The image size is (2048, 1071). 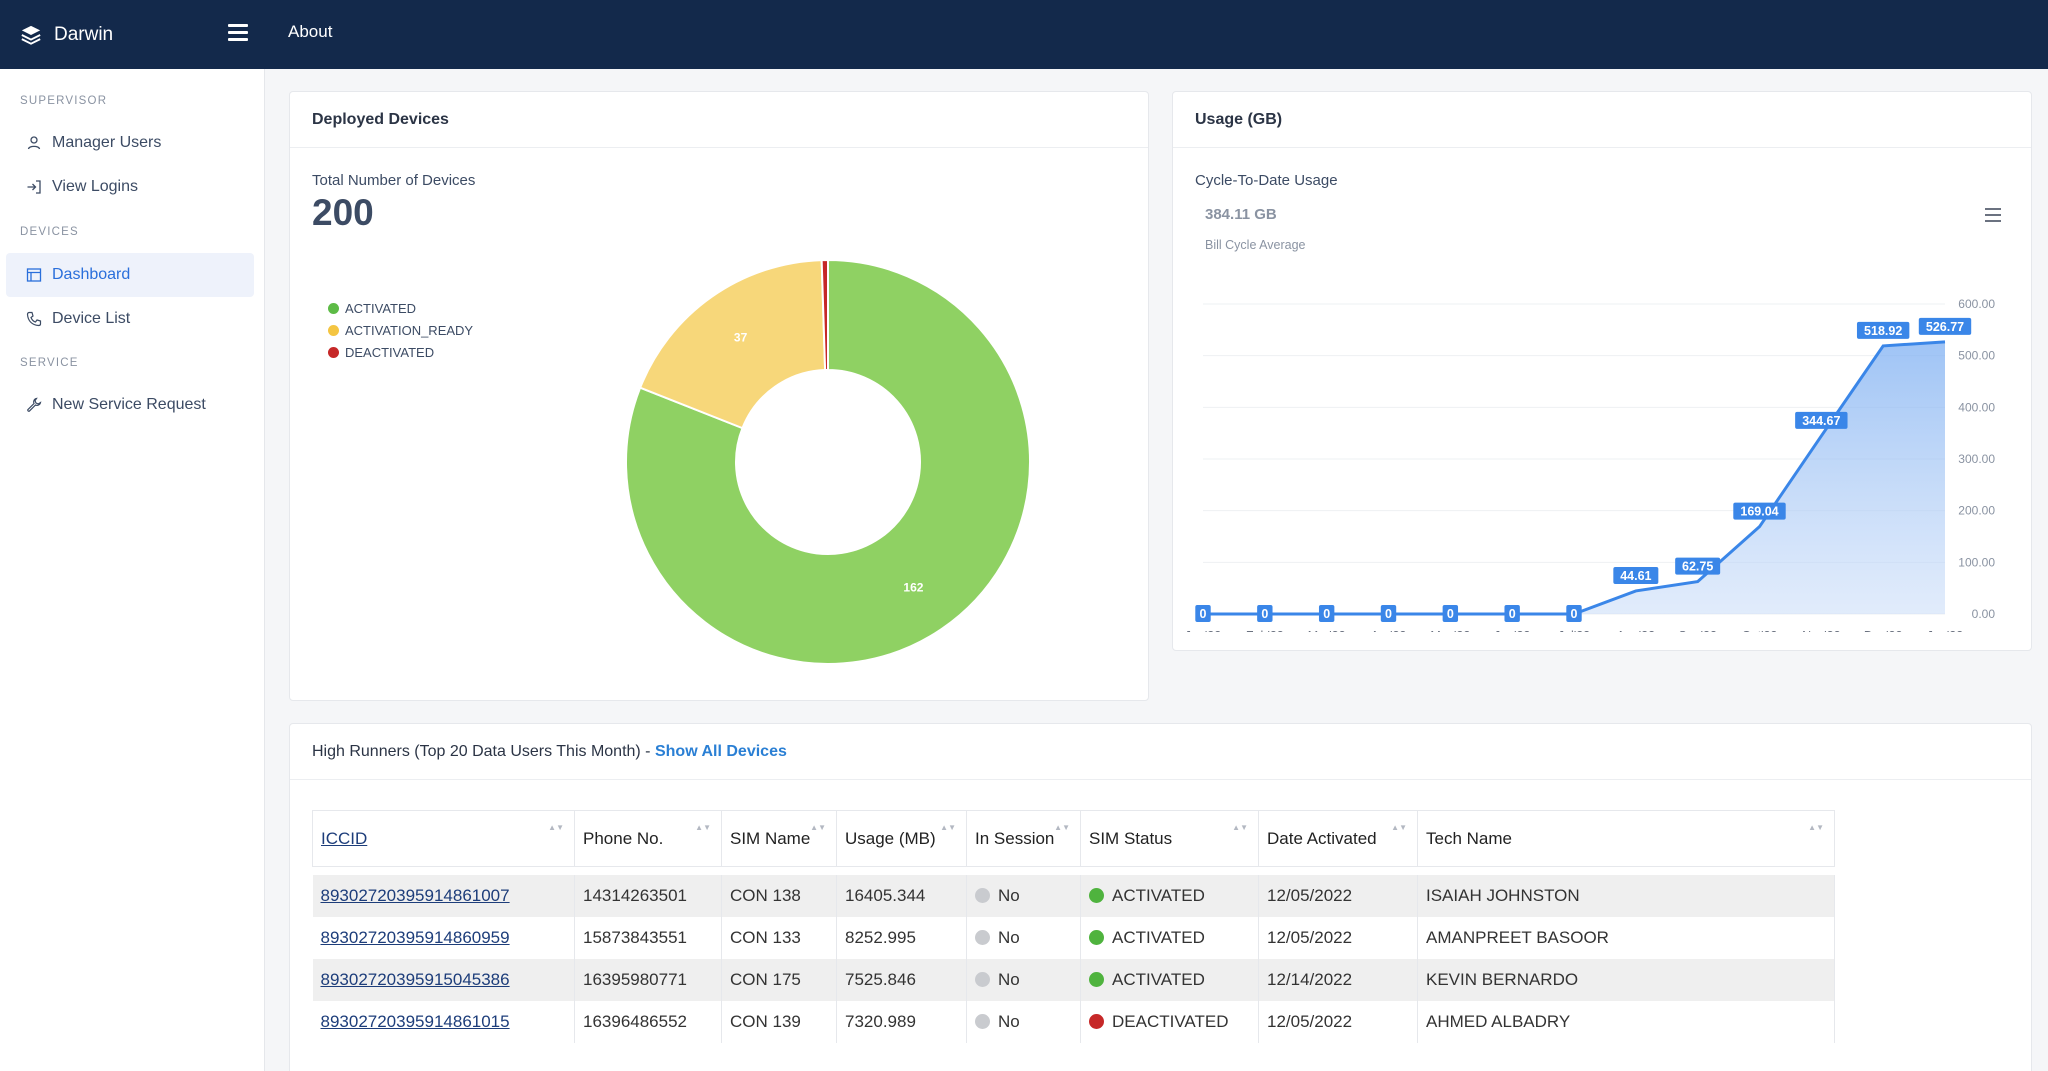 What do you see at coordinates (828, 461) in the screenshot?
I see `donut-slice-activated` at bounding box center [828, 461].